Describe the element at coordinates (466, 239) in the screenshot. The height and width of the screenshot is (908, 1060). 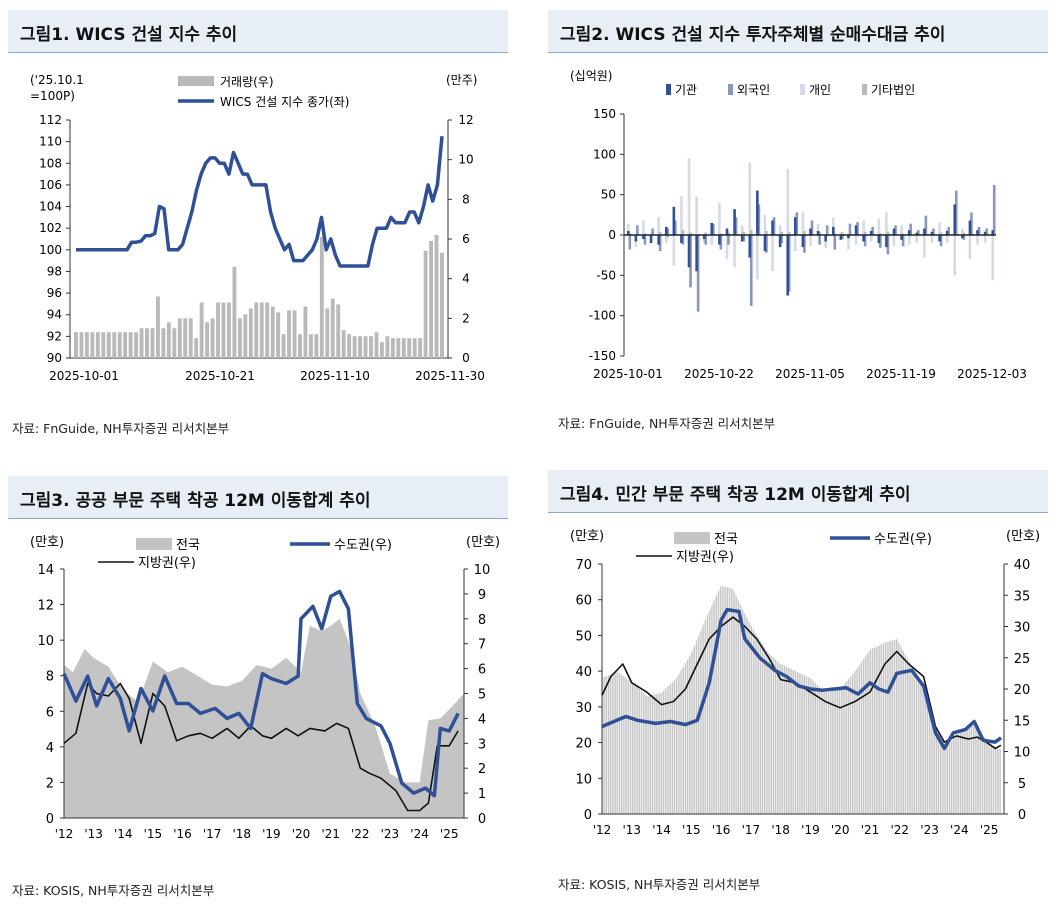
I see `right-tick-label: 6` at that location.